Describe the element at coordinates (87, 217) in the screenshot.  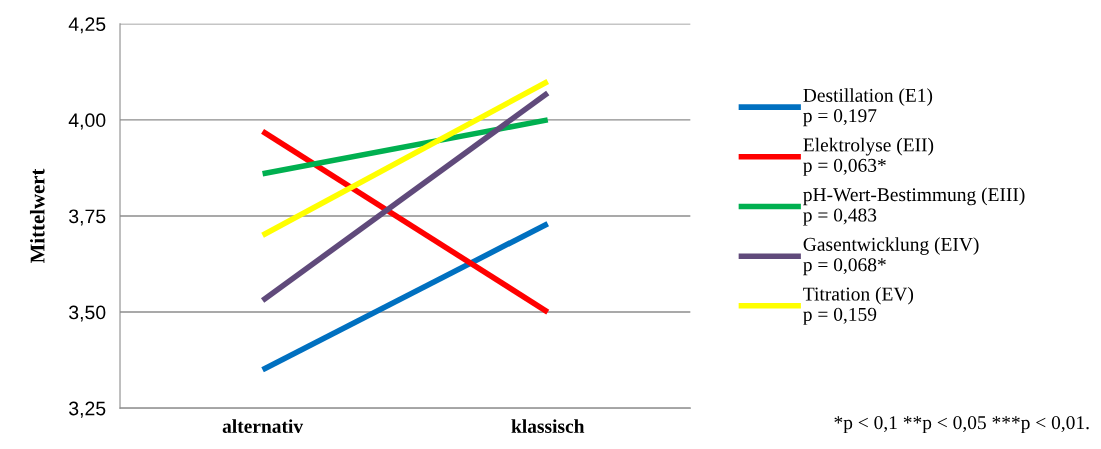
I see `y-tick-label: 3,75` at that location.